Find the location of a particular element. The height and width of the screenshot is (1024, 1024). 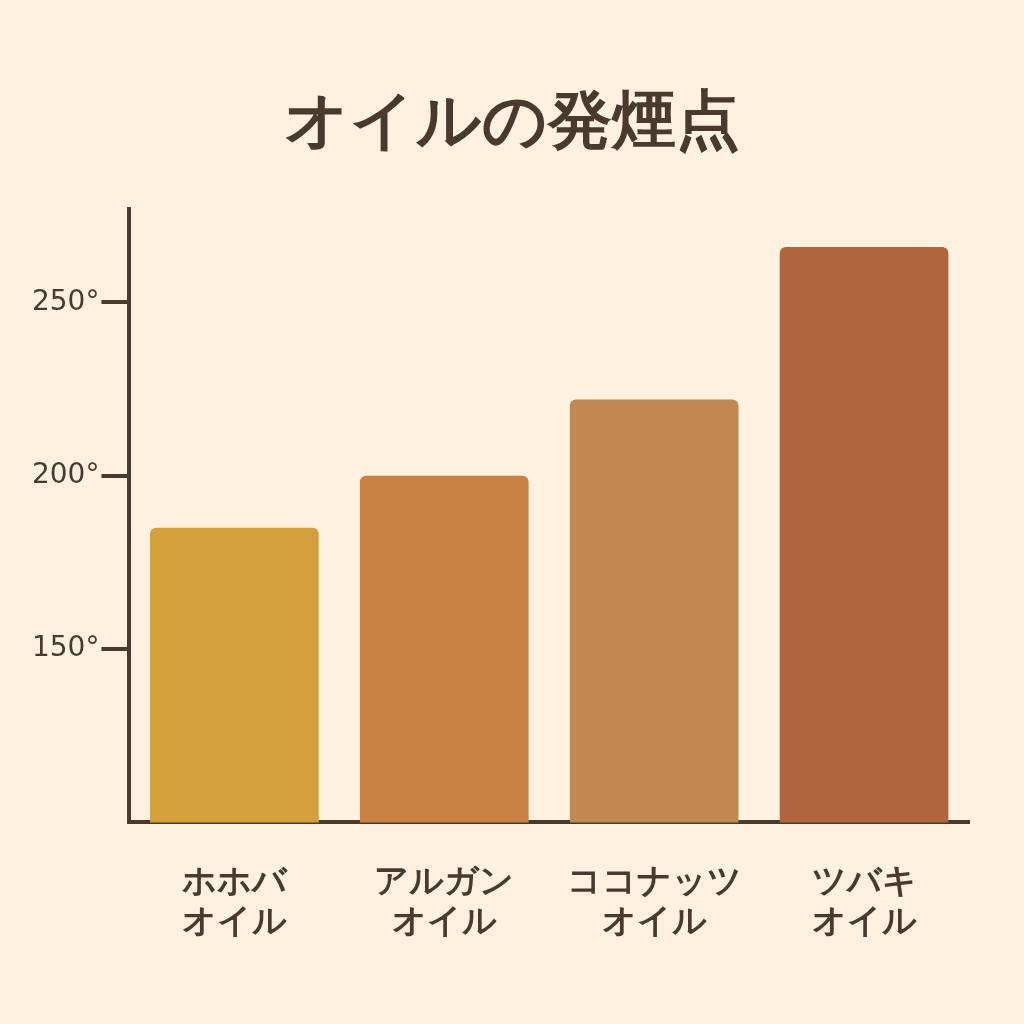

y-tick-label: 250° is located at coordinates (65, 300).